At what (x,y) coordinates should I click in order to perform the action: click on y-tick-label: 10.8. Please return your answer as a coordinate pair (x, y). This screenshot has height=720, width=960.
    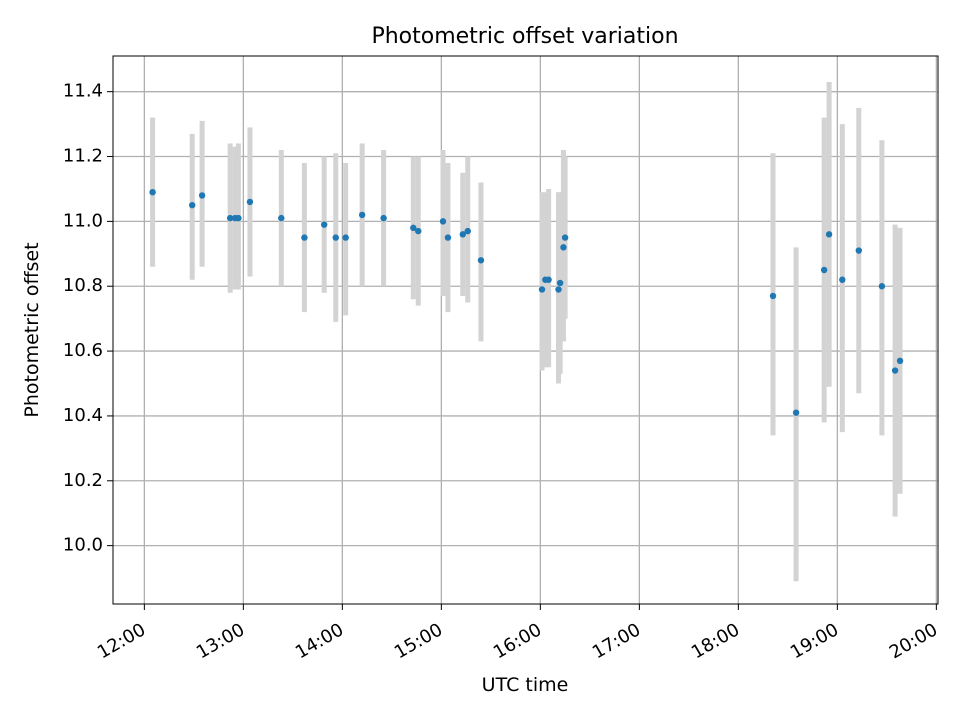
    Looking at the image, I should click on (83, 285).